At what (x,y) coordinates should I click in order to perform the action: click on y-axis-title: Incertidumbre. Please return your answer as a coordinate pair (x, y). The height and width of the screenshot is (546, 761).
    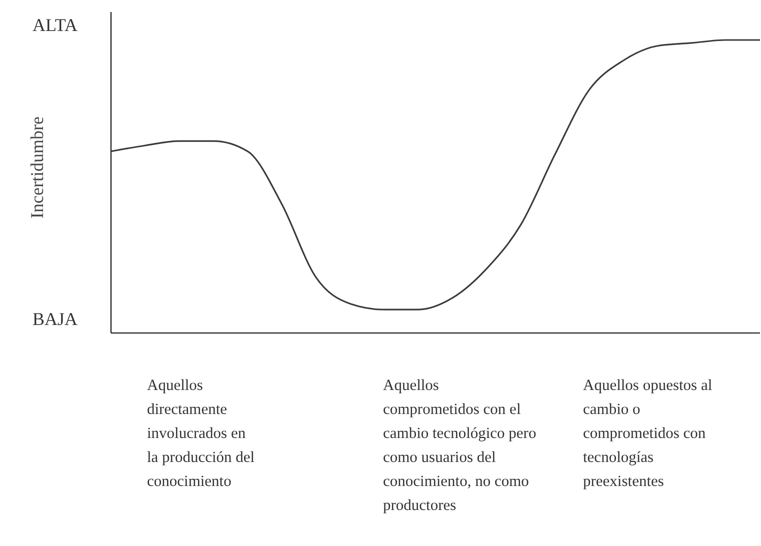
    Looking at the image, I should click on (37, 167).